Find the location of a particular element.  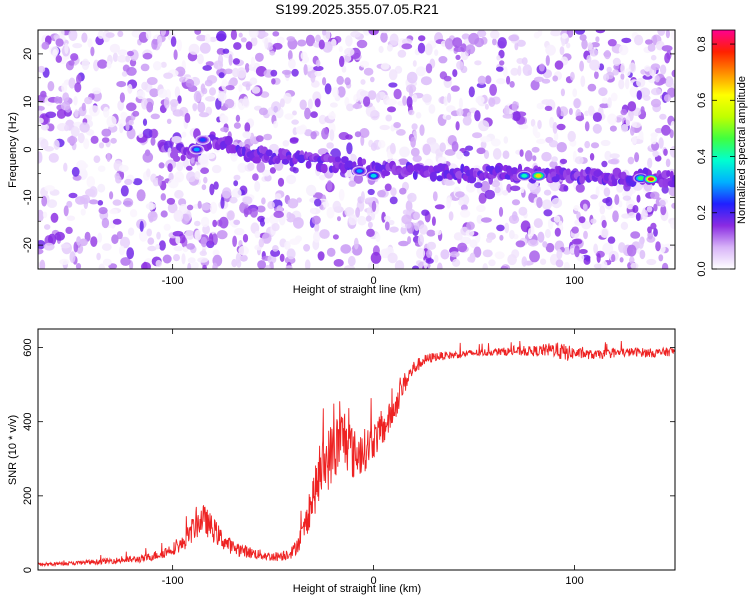

x-tick-label: -100 is located at coordinates (173, 581).